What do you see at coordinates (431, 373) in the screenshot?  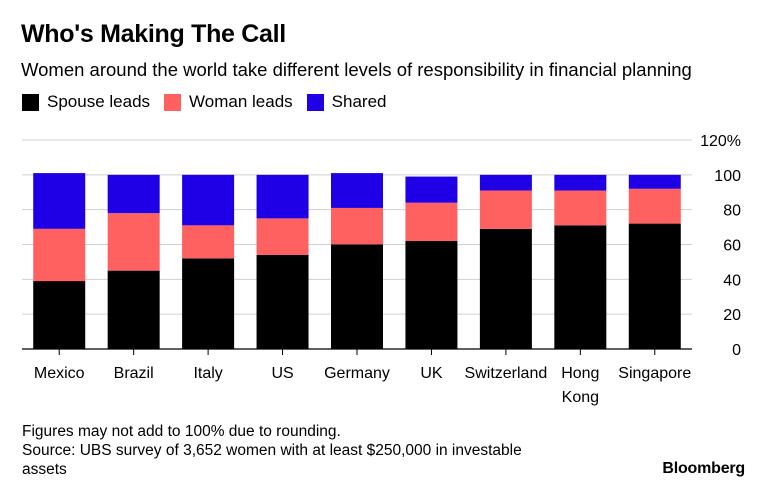 I see `x-tick-label: UK` at bounding box center [431, 373].